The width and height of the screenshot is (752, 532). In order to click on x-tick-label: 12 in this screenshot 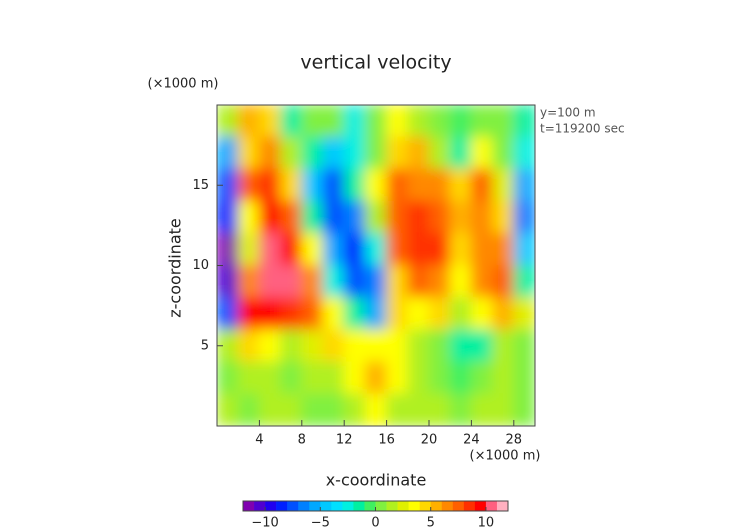, I will do `click(344, 440)`.